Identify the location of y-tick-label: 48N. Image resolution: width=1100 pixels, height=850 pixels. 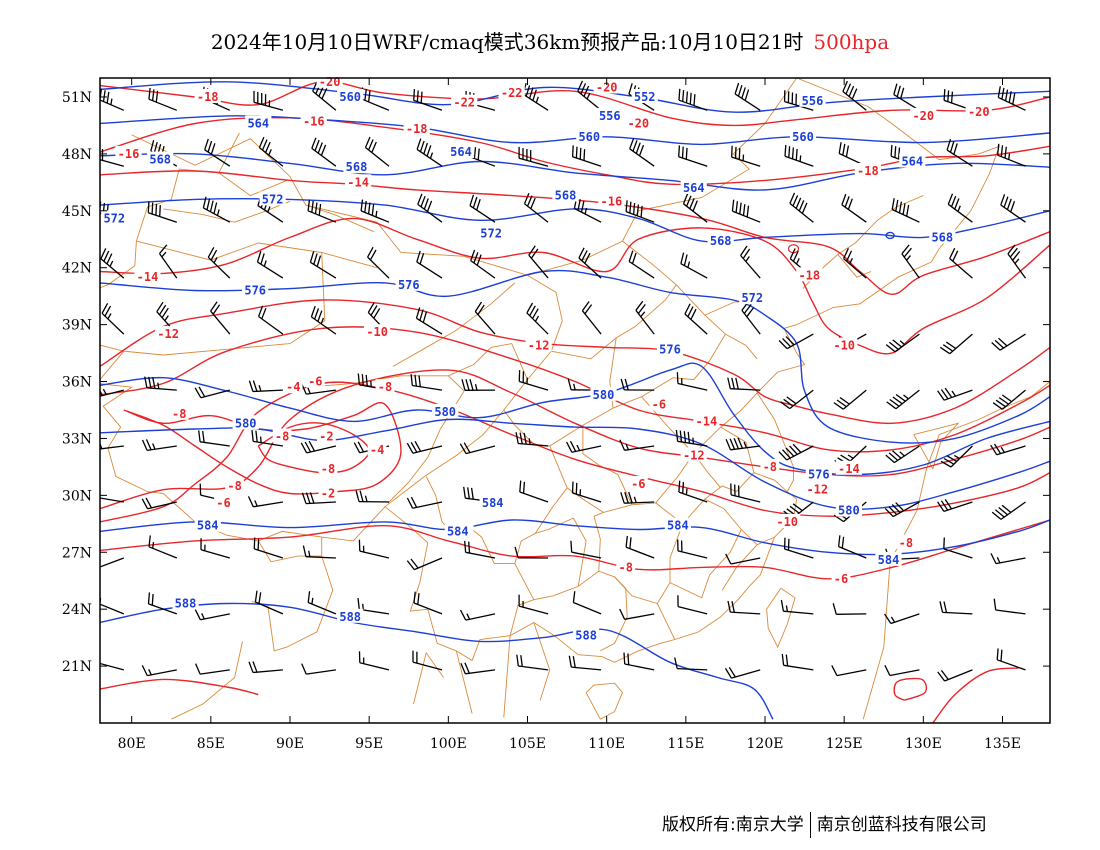
(77, 155).